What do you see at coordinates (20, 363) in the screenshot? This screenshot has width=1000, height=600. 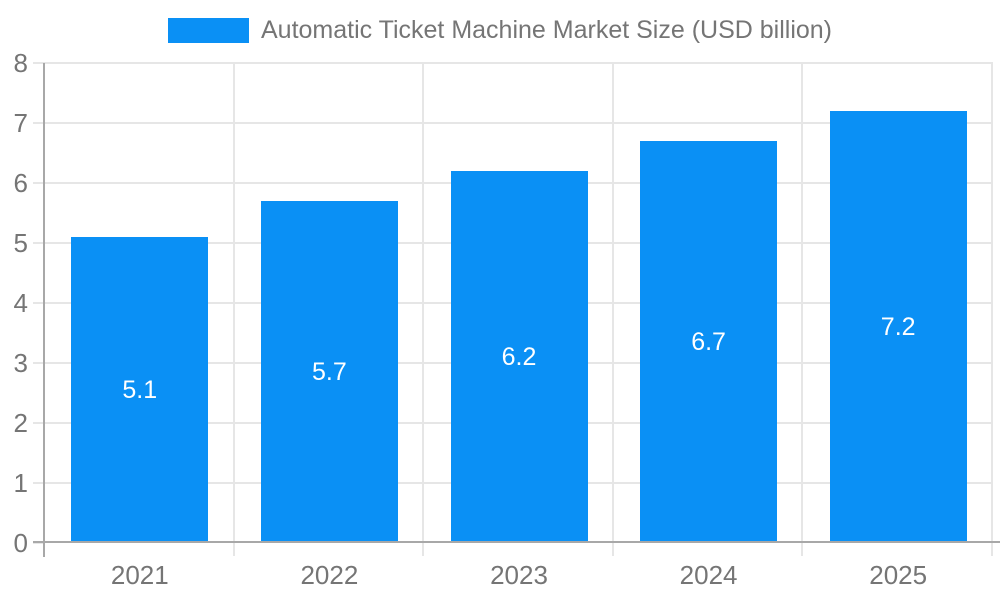 I see `y-axis-label-3: 3` at bounding box center [20, 363].